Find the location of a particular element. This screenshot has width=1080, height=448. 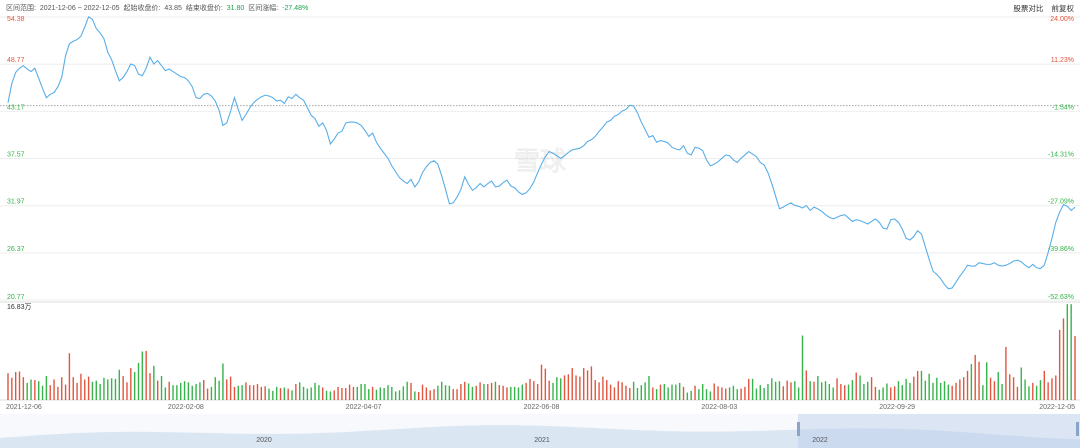

start-close-value: 43.85 is located at coordinates (173, 8).